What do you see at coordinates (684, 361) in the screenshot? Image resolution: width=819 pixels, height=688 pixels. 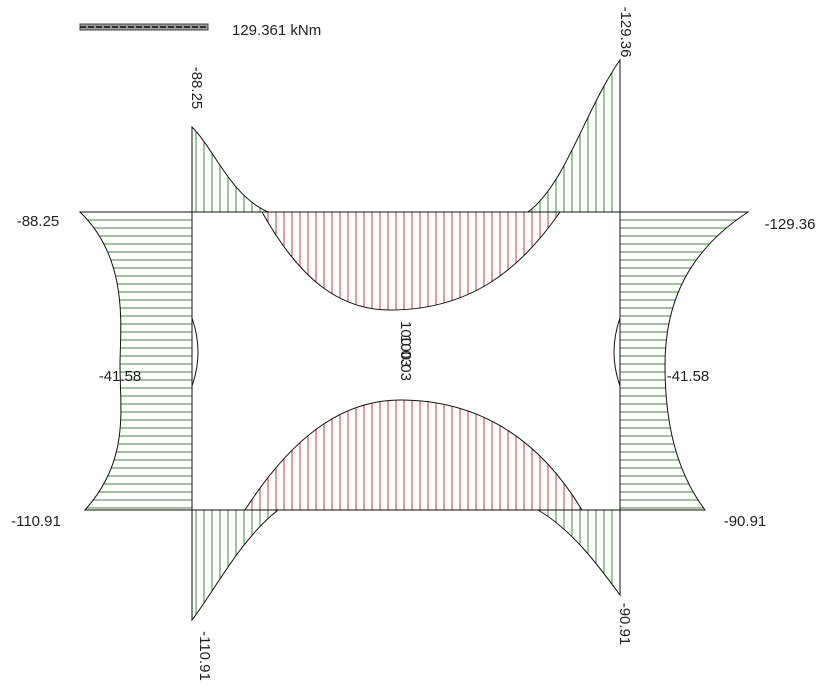 I see `right-column-moment` at bounding box center [684, 361].